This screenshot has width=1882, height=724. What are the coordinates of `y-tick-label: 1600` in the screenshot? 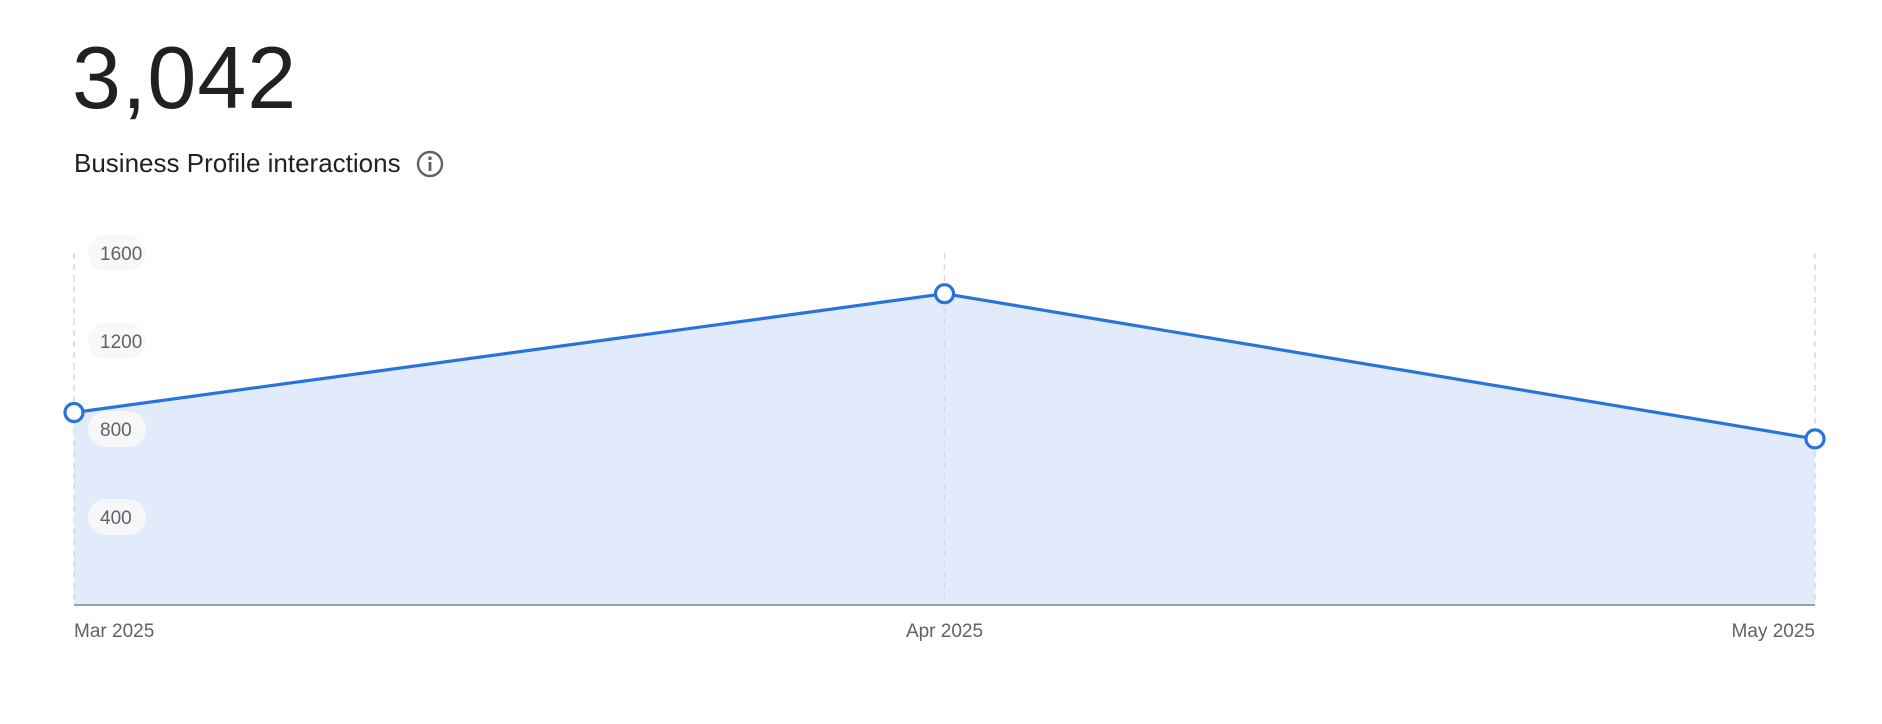 It's located at (121, 254).